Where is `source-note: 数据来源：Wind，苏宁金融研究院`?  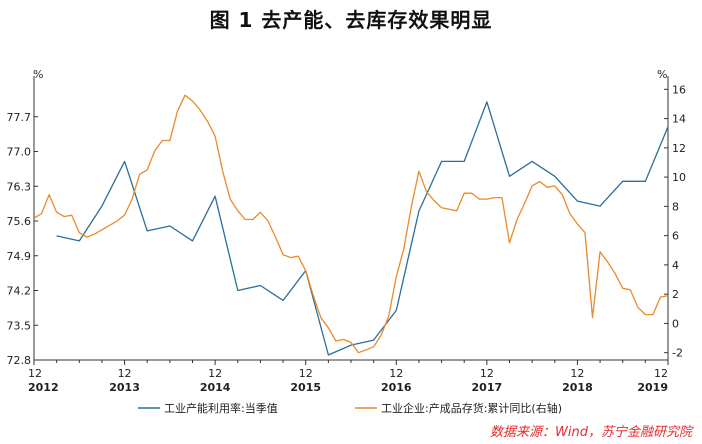
source-note: 数据来源：Wind，苏宁金融研究院 is located at coordinates (591, 432).